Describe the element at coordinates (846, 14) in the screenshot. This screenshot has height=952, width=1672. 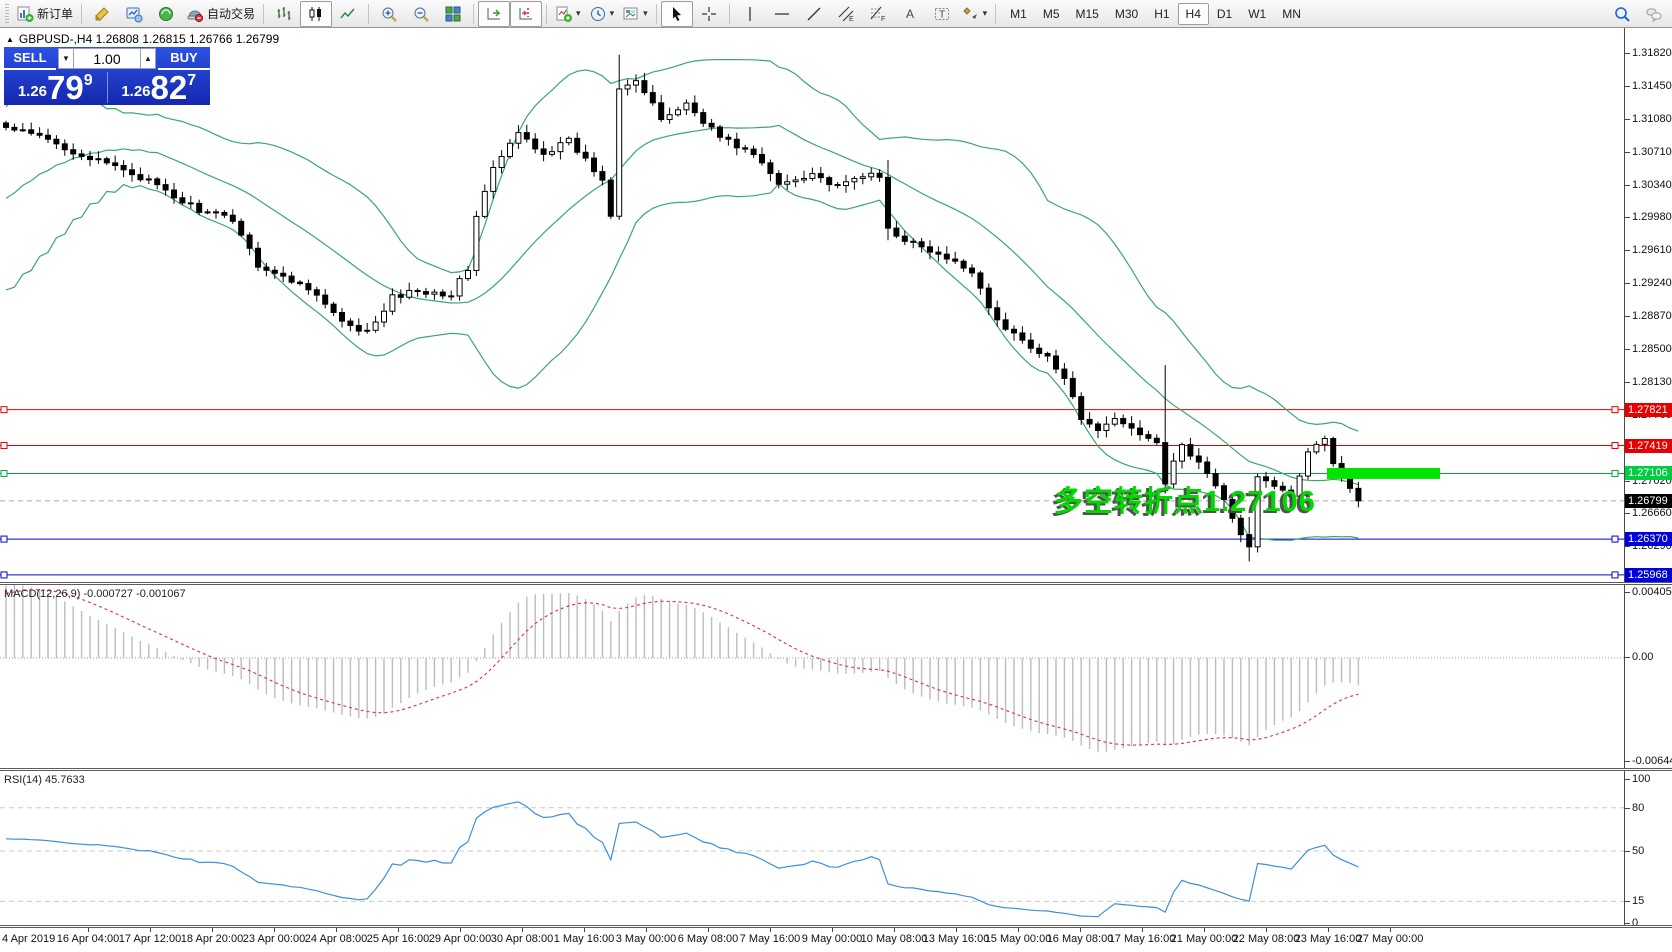
I see `channel-tool-button: E` at that location.